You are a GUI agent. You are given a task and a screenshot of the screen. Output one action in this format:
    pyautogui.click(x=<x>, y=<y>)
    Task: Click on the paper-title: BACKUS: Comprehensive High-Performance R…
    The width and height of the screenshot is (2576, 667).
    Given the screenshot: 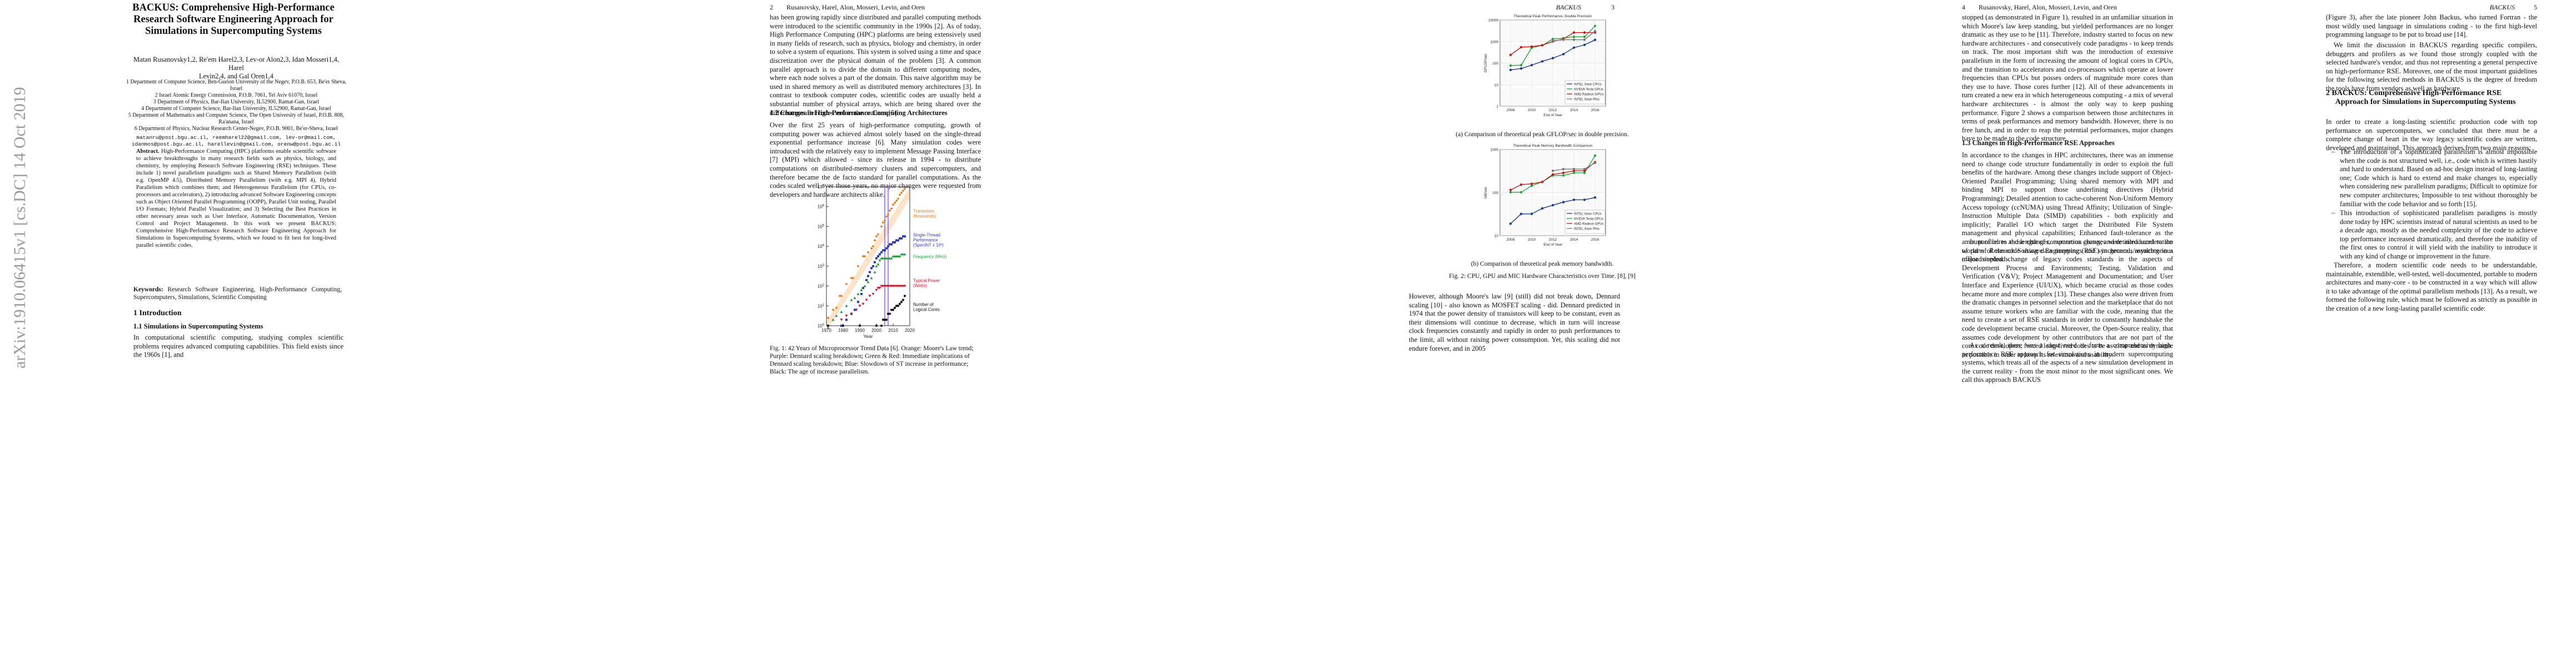 What is the action you would take?
    pyautogui.click(x=233, y=19)
    